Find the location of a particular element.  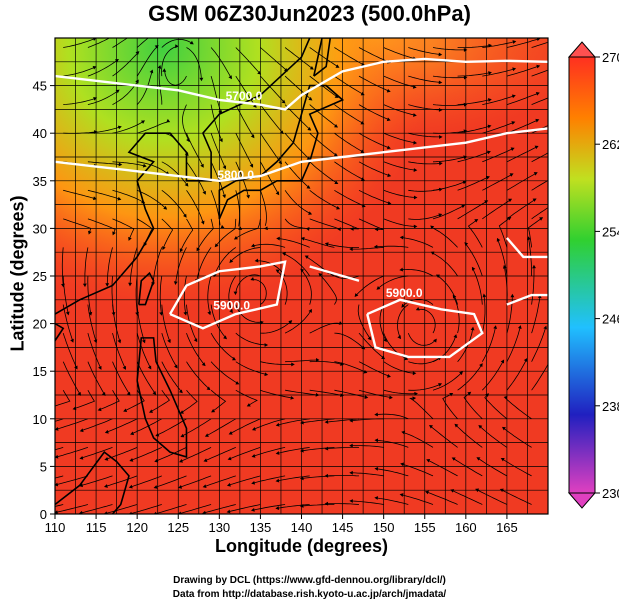

y-tick-label: 0 is located at coordinates (43, 514).